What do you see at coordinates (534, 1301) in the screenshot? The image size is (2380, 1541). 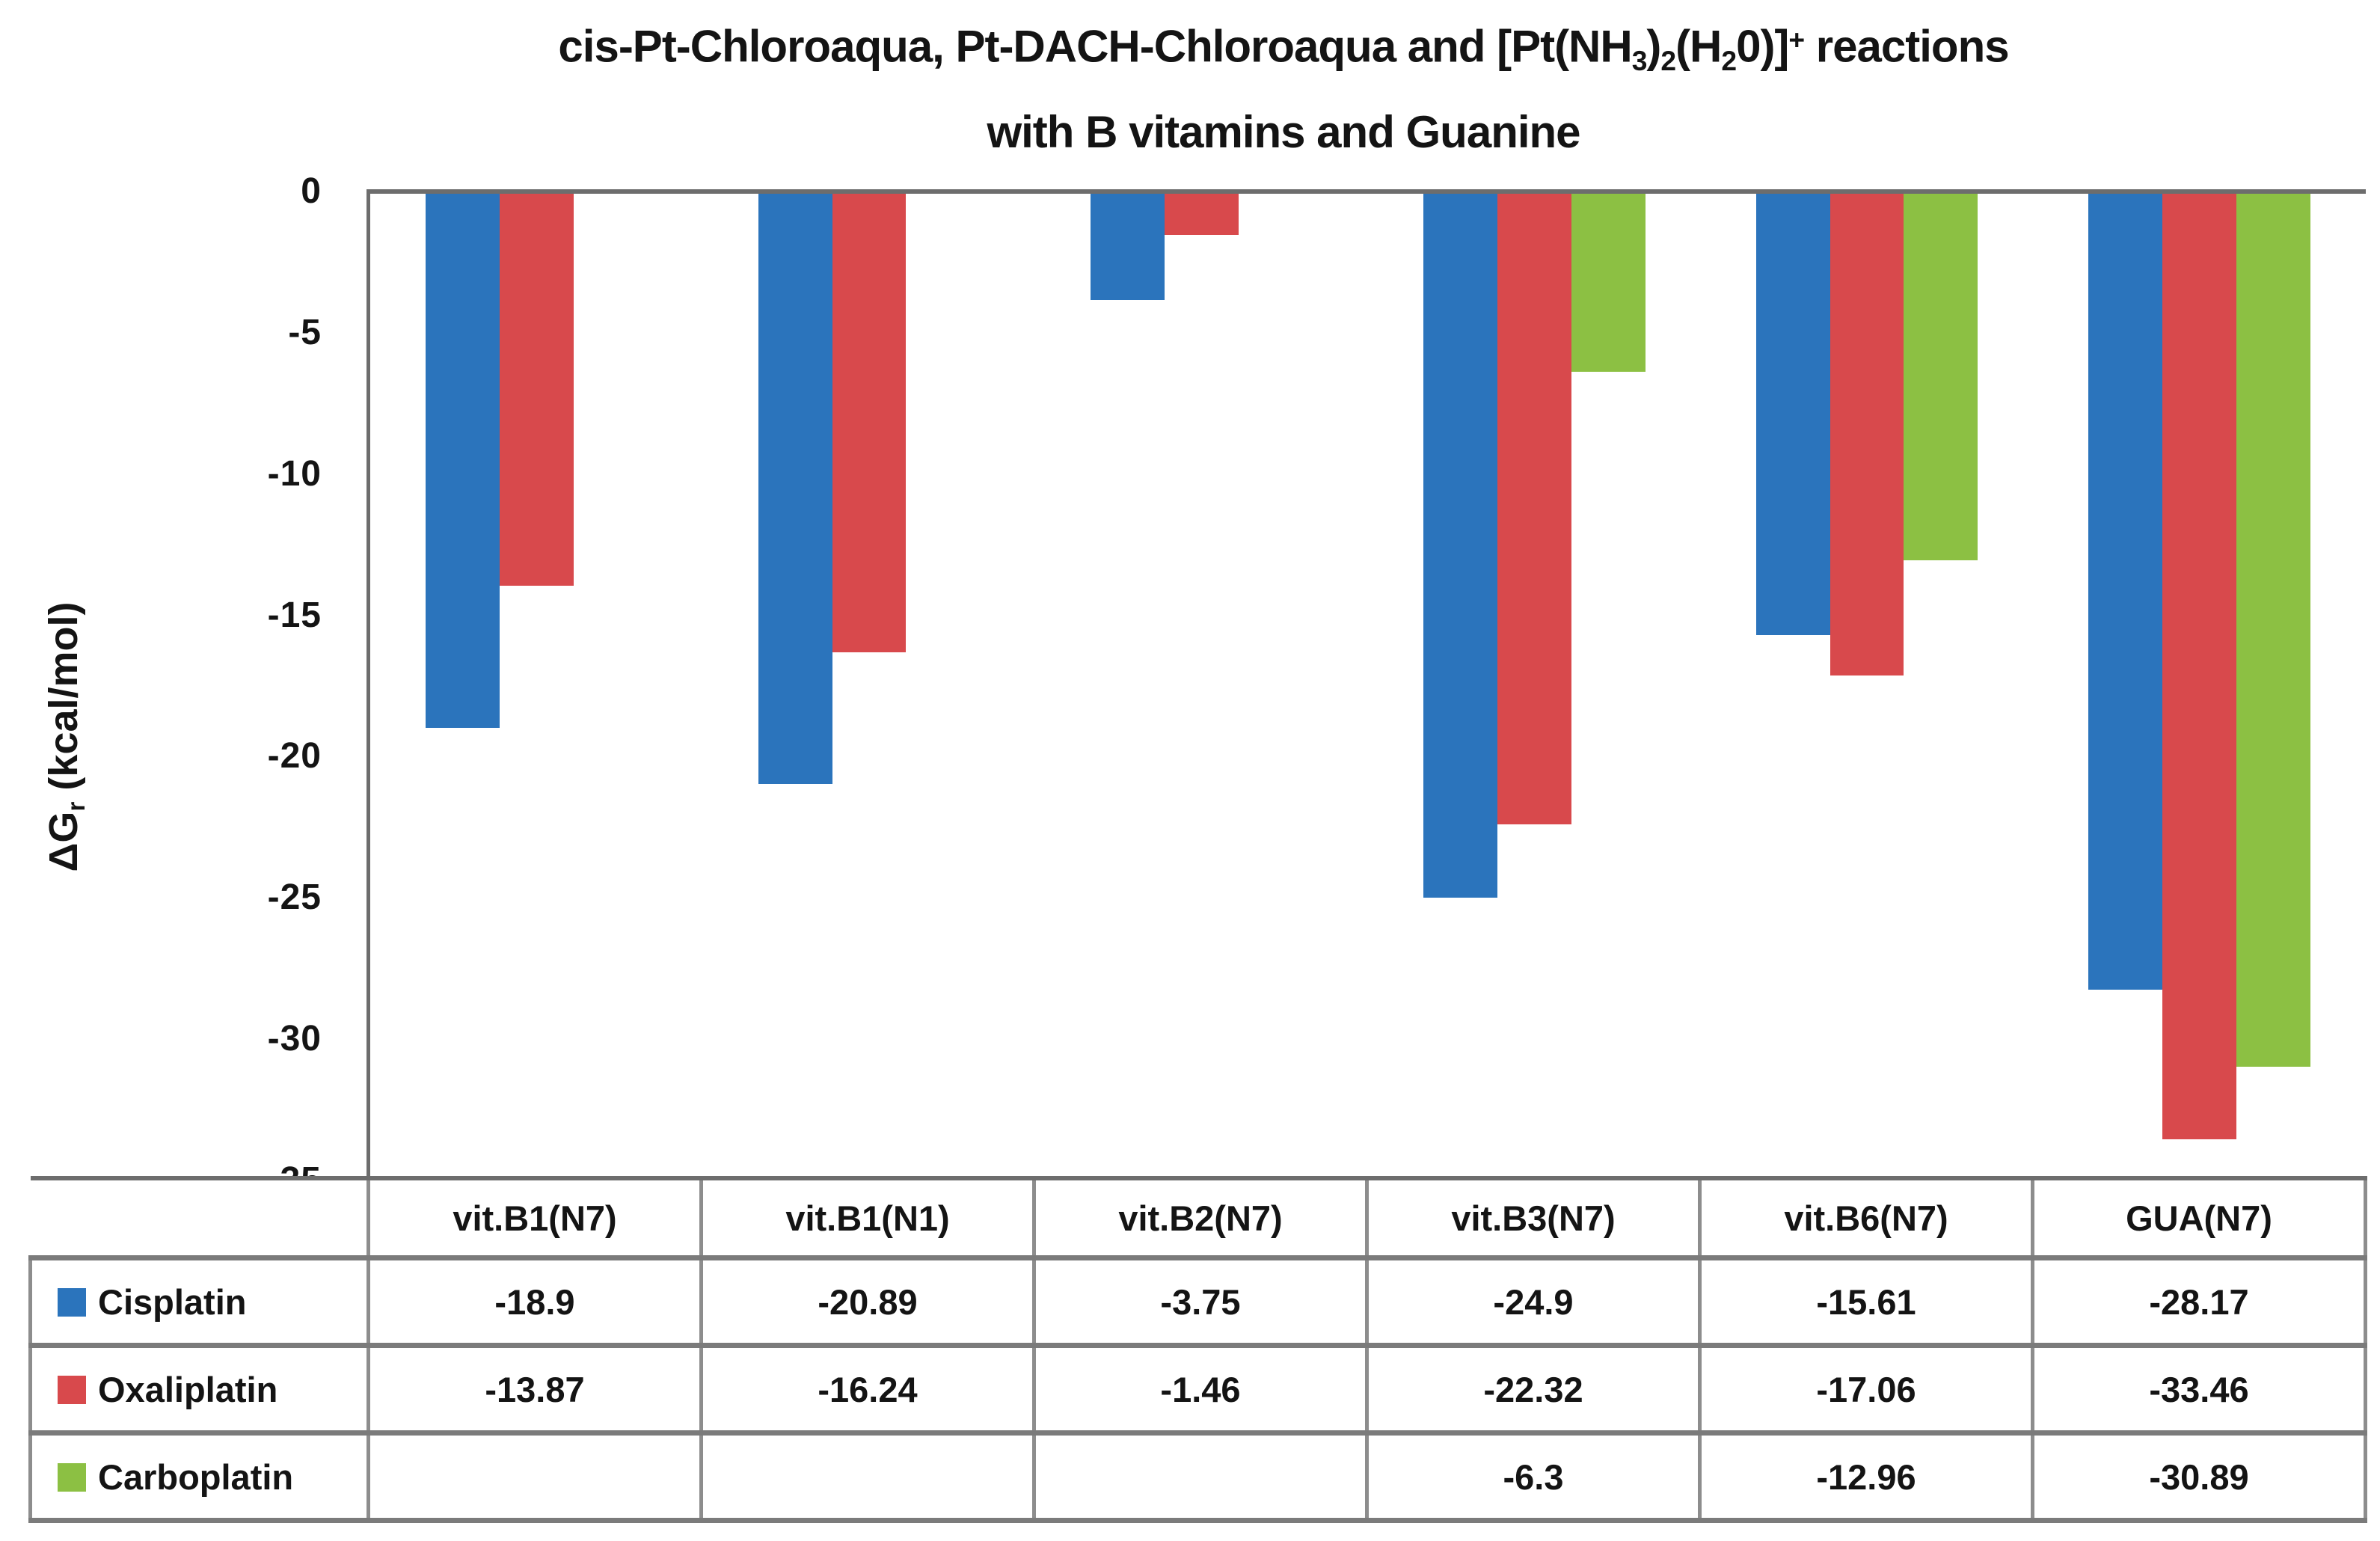 I see `value-cell: -18.9` at bounding box center [534, 1301].